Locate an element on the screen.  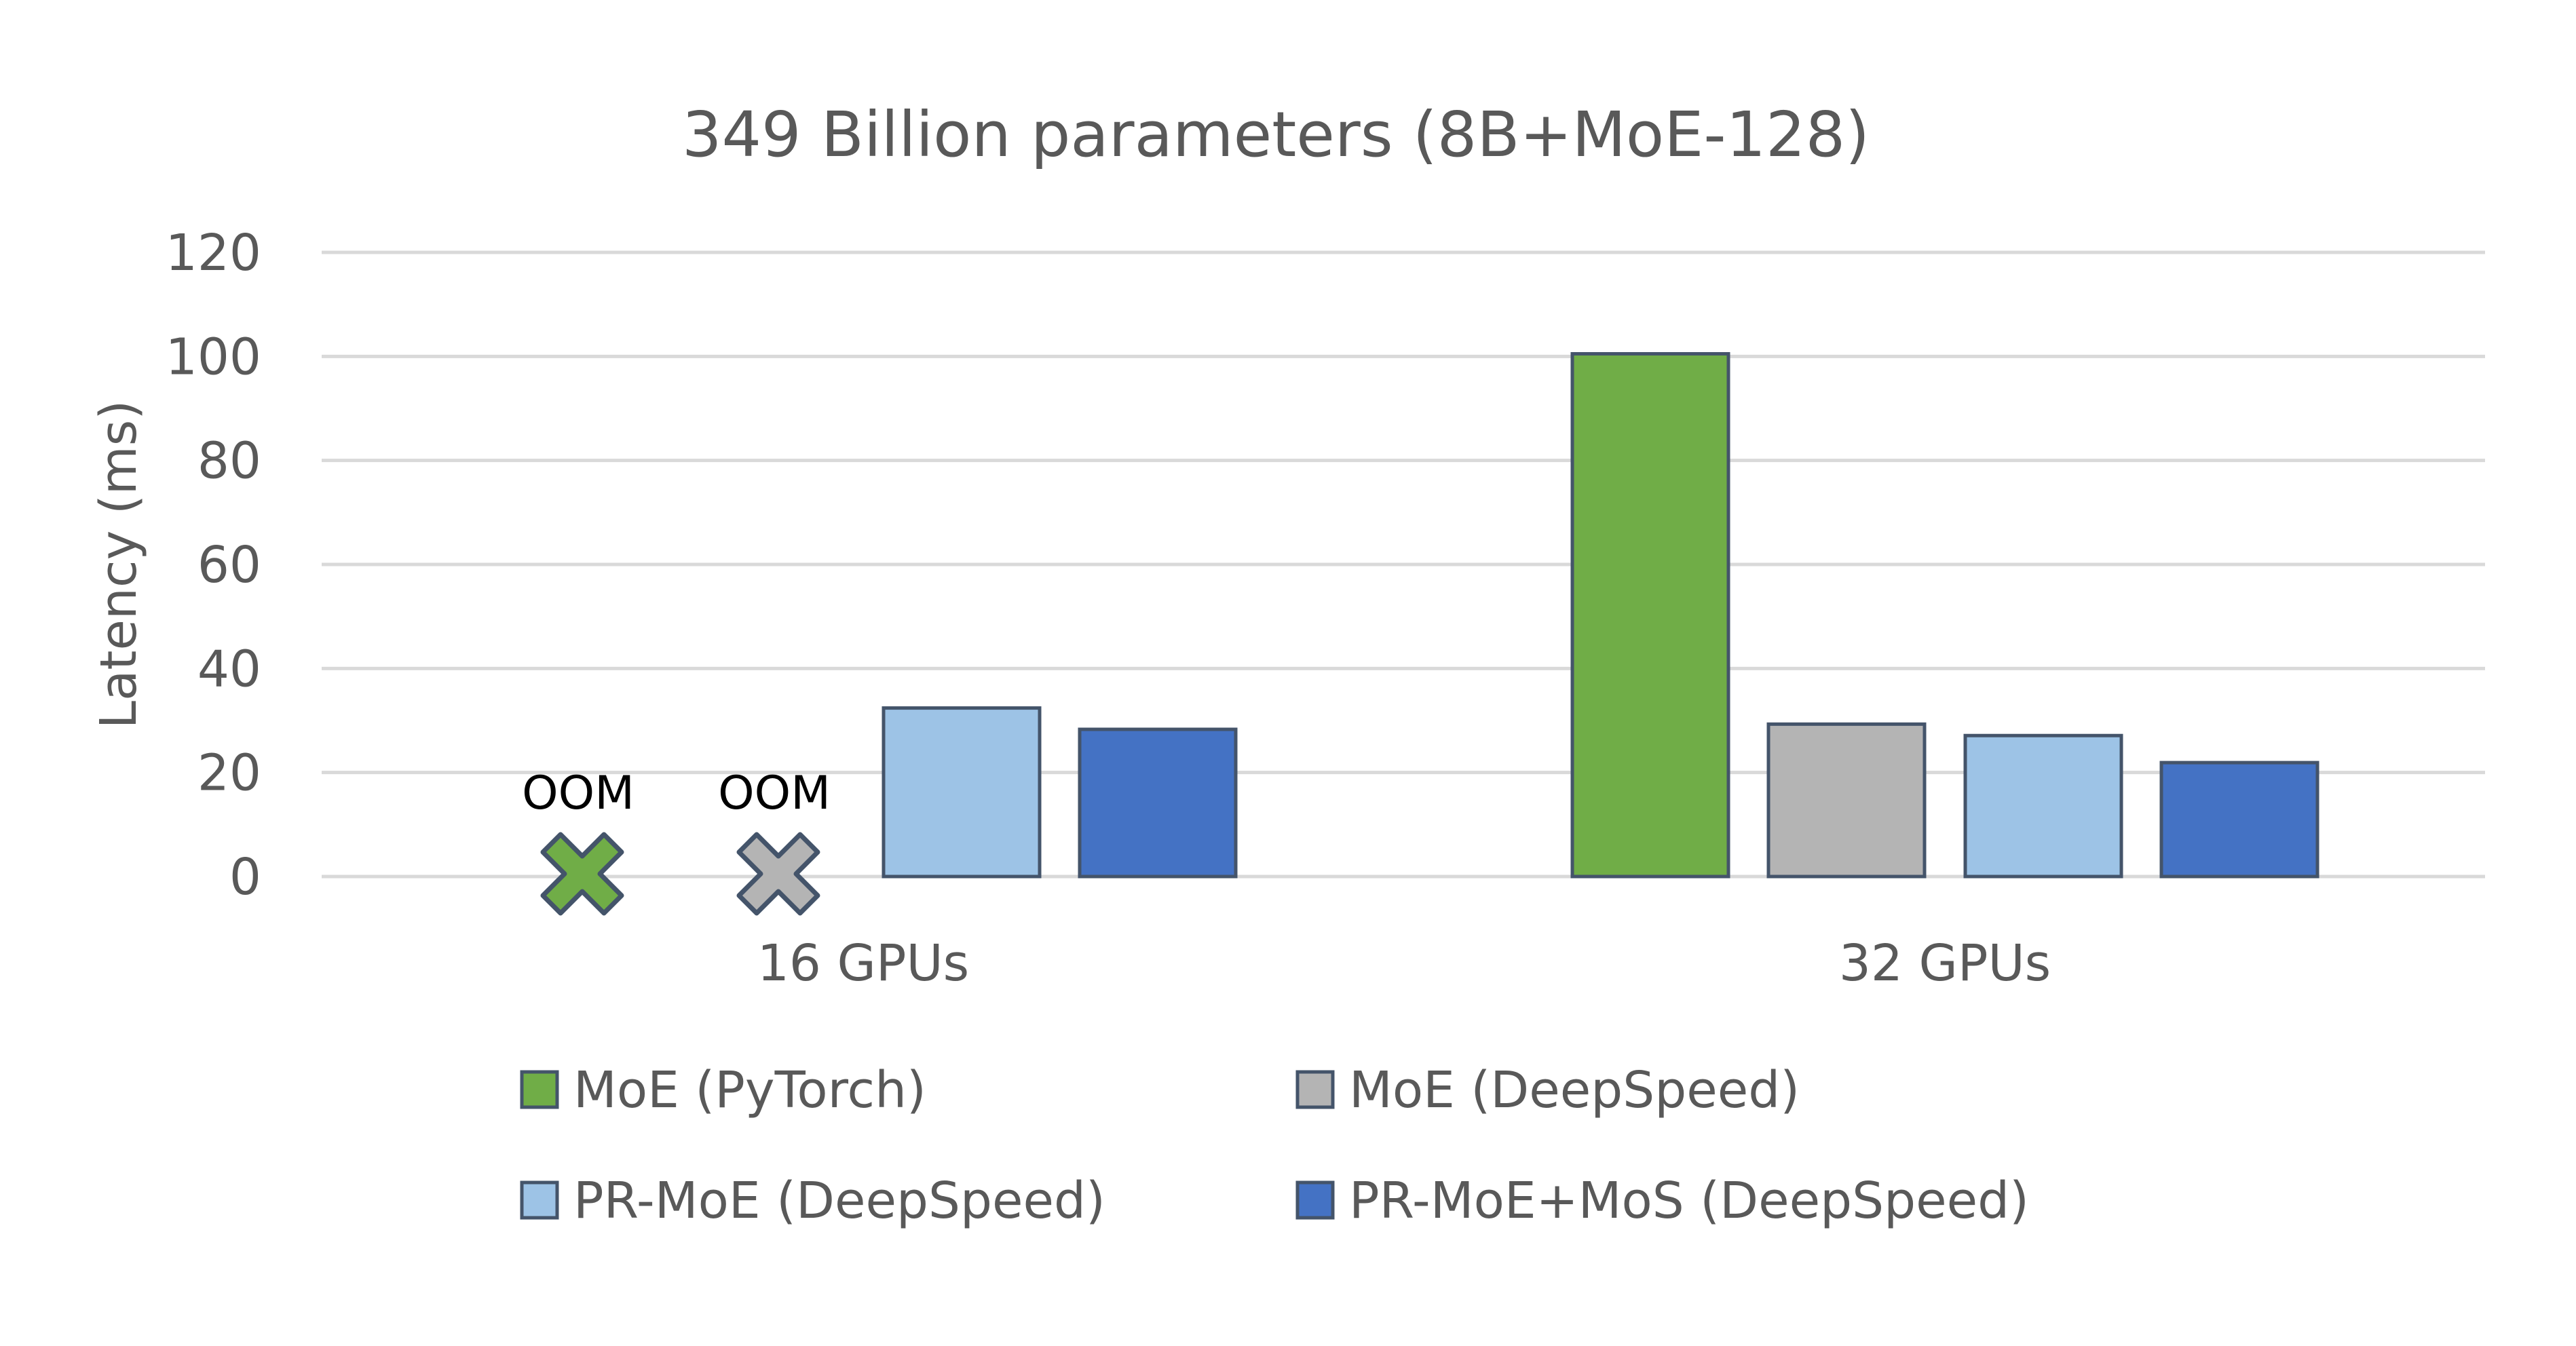
legend-label: PR-MoE (DeepSpeed) is located at coordinates (839, 1201).